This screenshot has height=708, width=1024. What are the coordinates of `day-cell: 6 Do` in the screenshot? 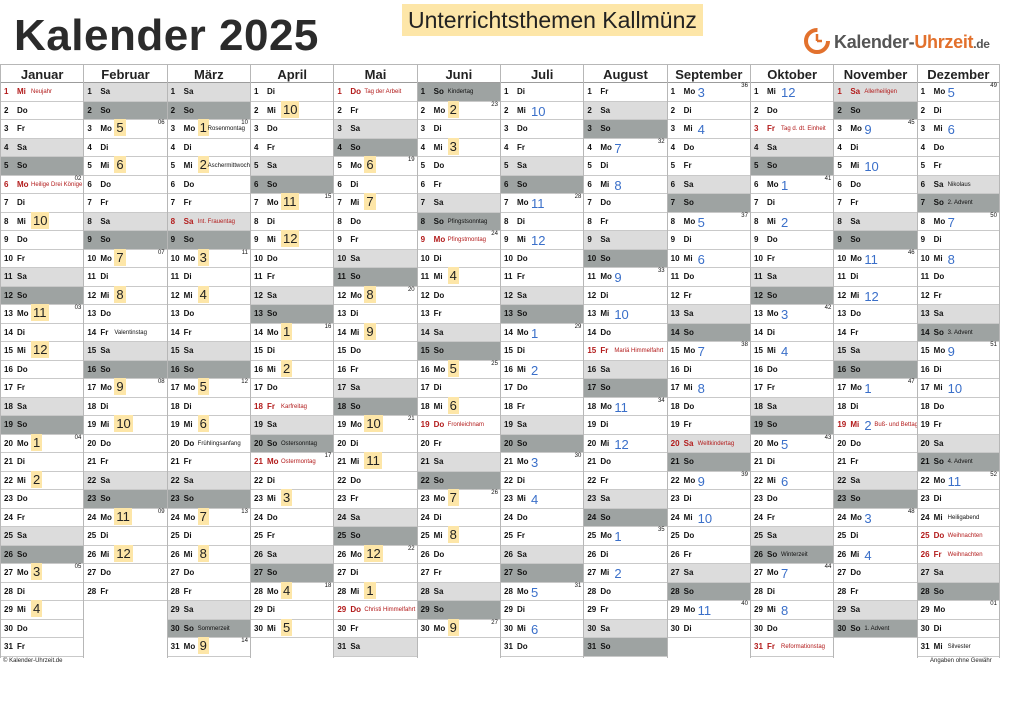 It's located at (208, 185).